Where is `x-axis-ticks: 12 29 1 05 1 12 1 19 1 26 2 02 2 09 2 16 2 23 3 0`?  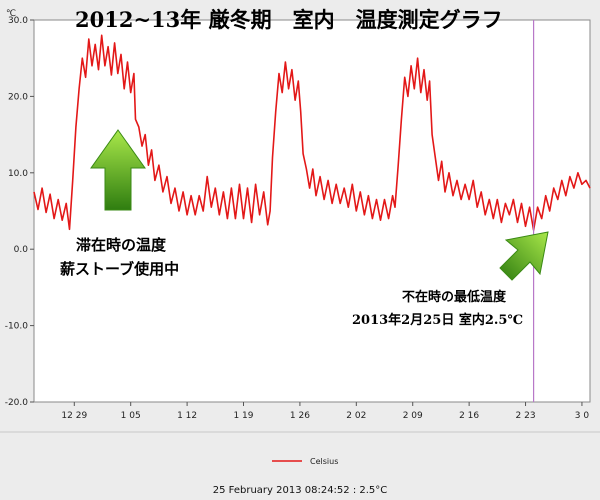 x-axis-ticks: 12 29 1 05 1 12 1 19 1 26 2 02 2 09 2 16 2 23 3 0 is located at coordinates (325, 411).